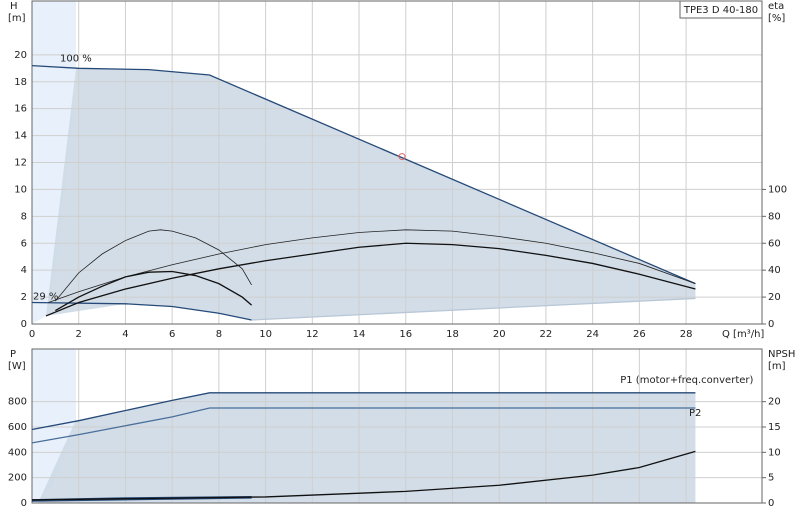 The image size is (800, 520). Describe the element at coordinates (774, 452) in the screenshot. I see `y2-tick-label: 10` at that location.